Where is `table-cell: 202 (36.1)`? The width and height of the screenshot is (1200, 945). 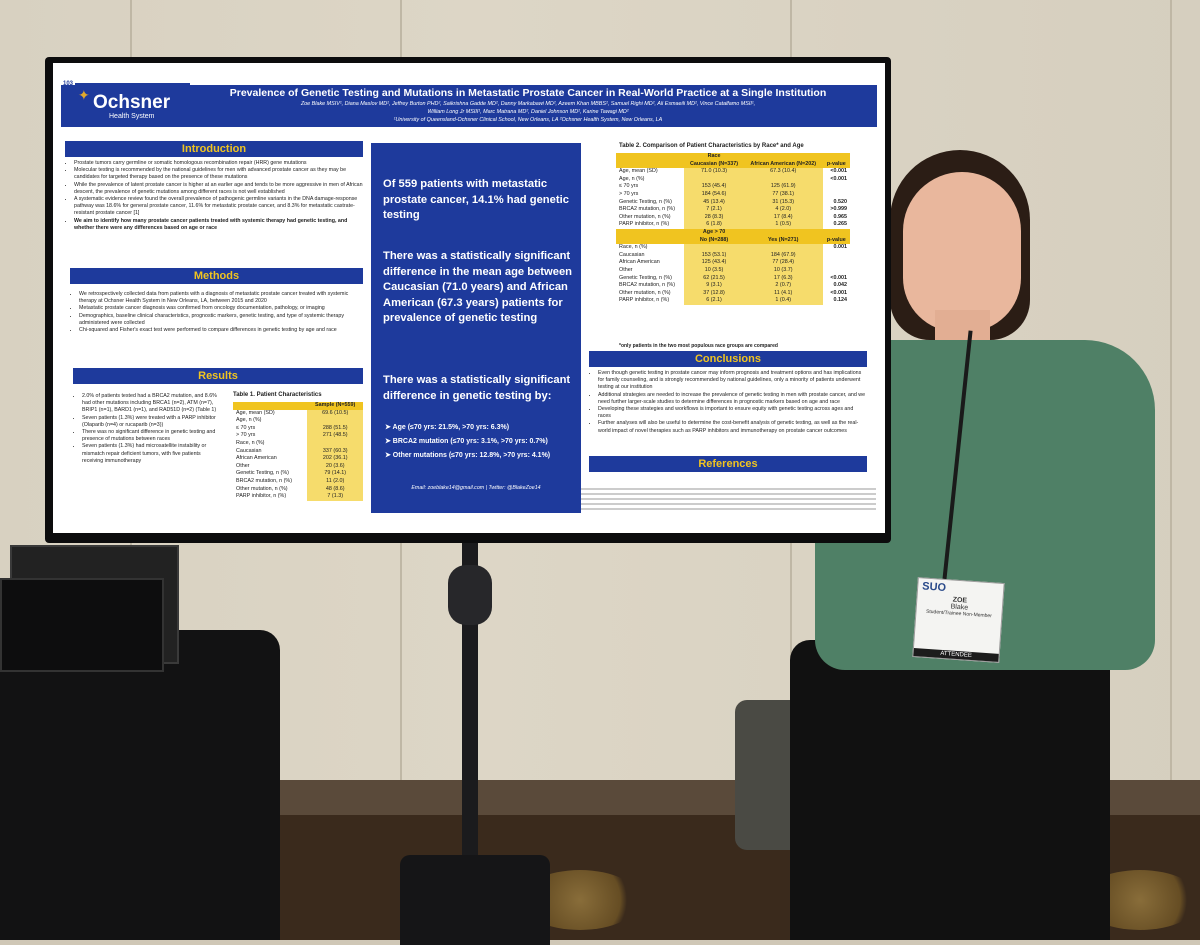
table-cell: 202 (36.1) is located at coordinates (335, 459).